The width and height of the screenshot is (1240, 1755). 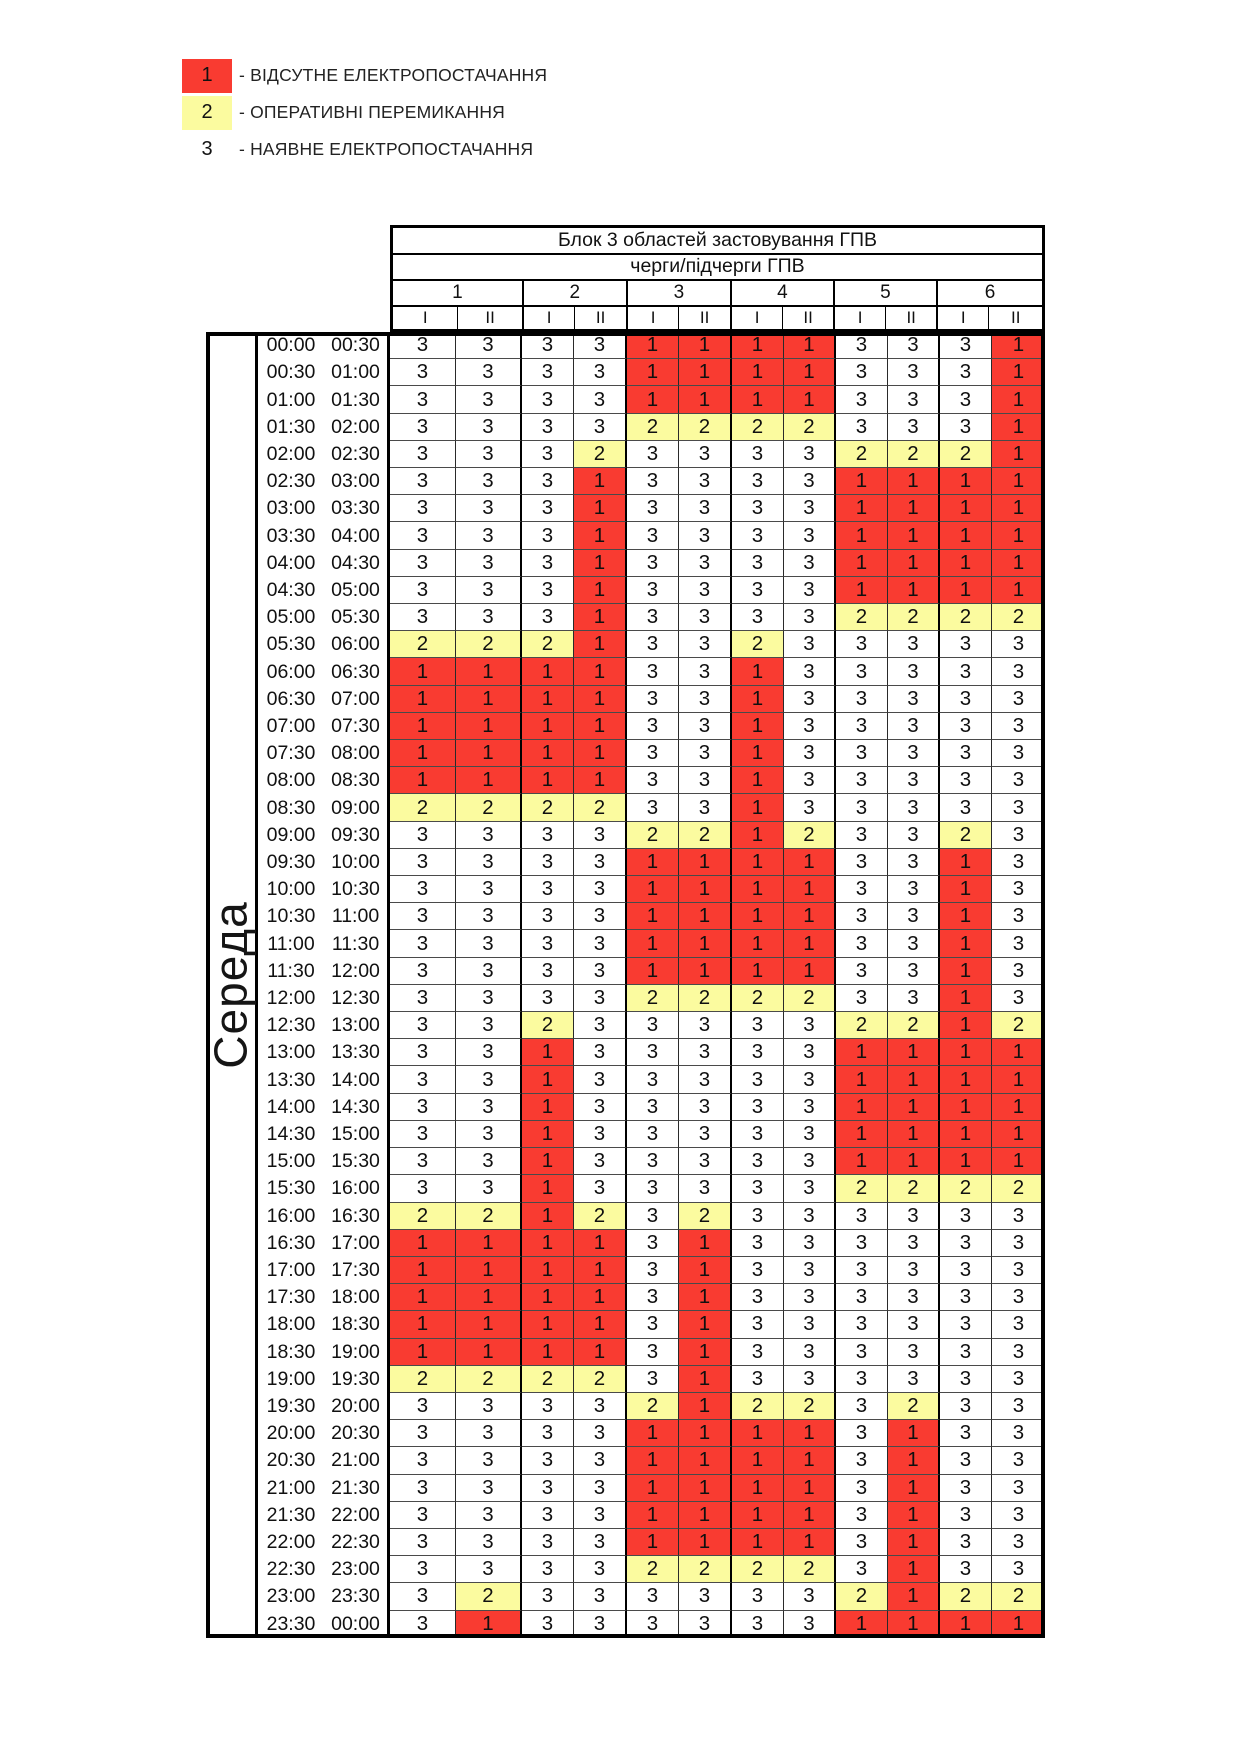 I want to click on time-start-cell: 04:30, so click(x=291, y=590).